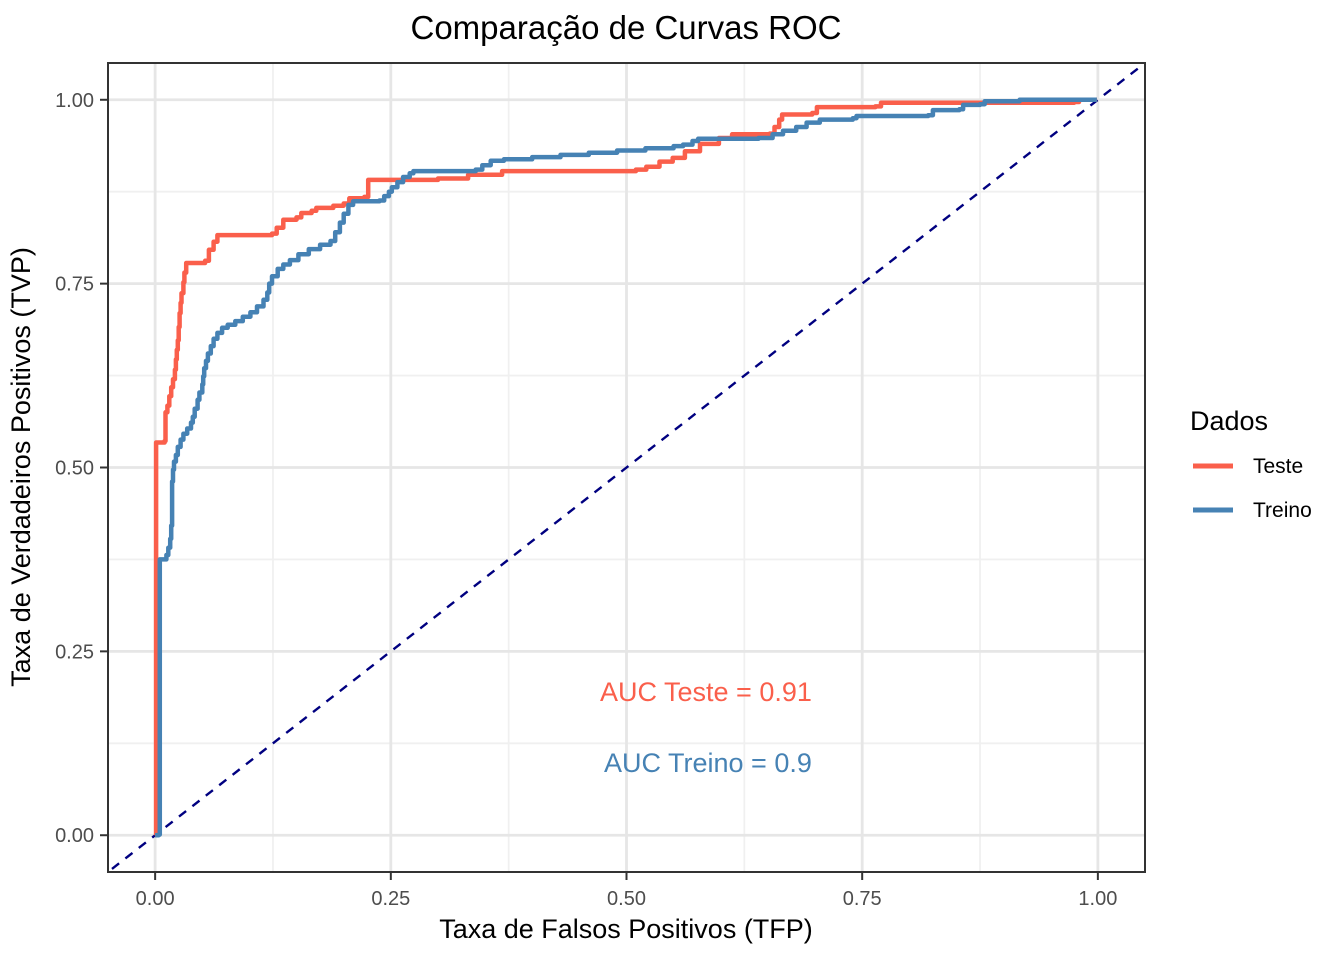 The width and height of the screenshot is (1344, 960). Describe the element at coordinates (74, 285) in the screenshot. I see `y-tick-label: 0.75` at that location.